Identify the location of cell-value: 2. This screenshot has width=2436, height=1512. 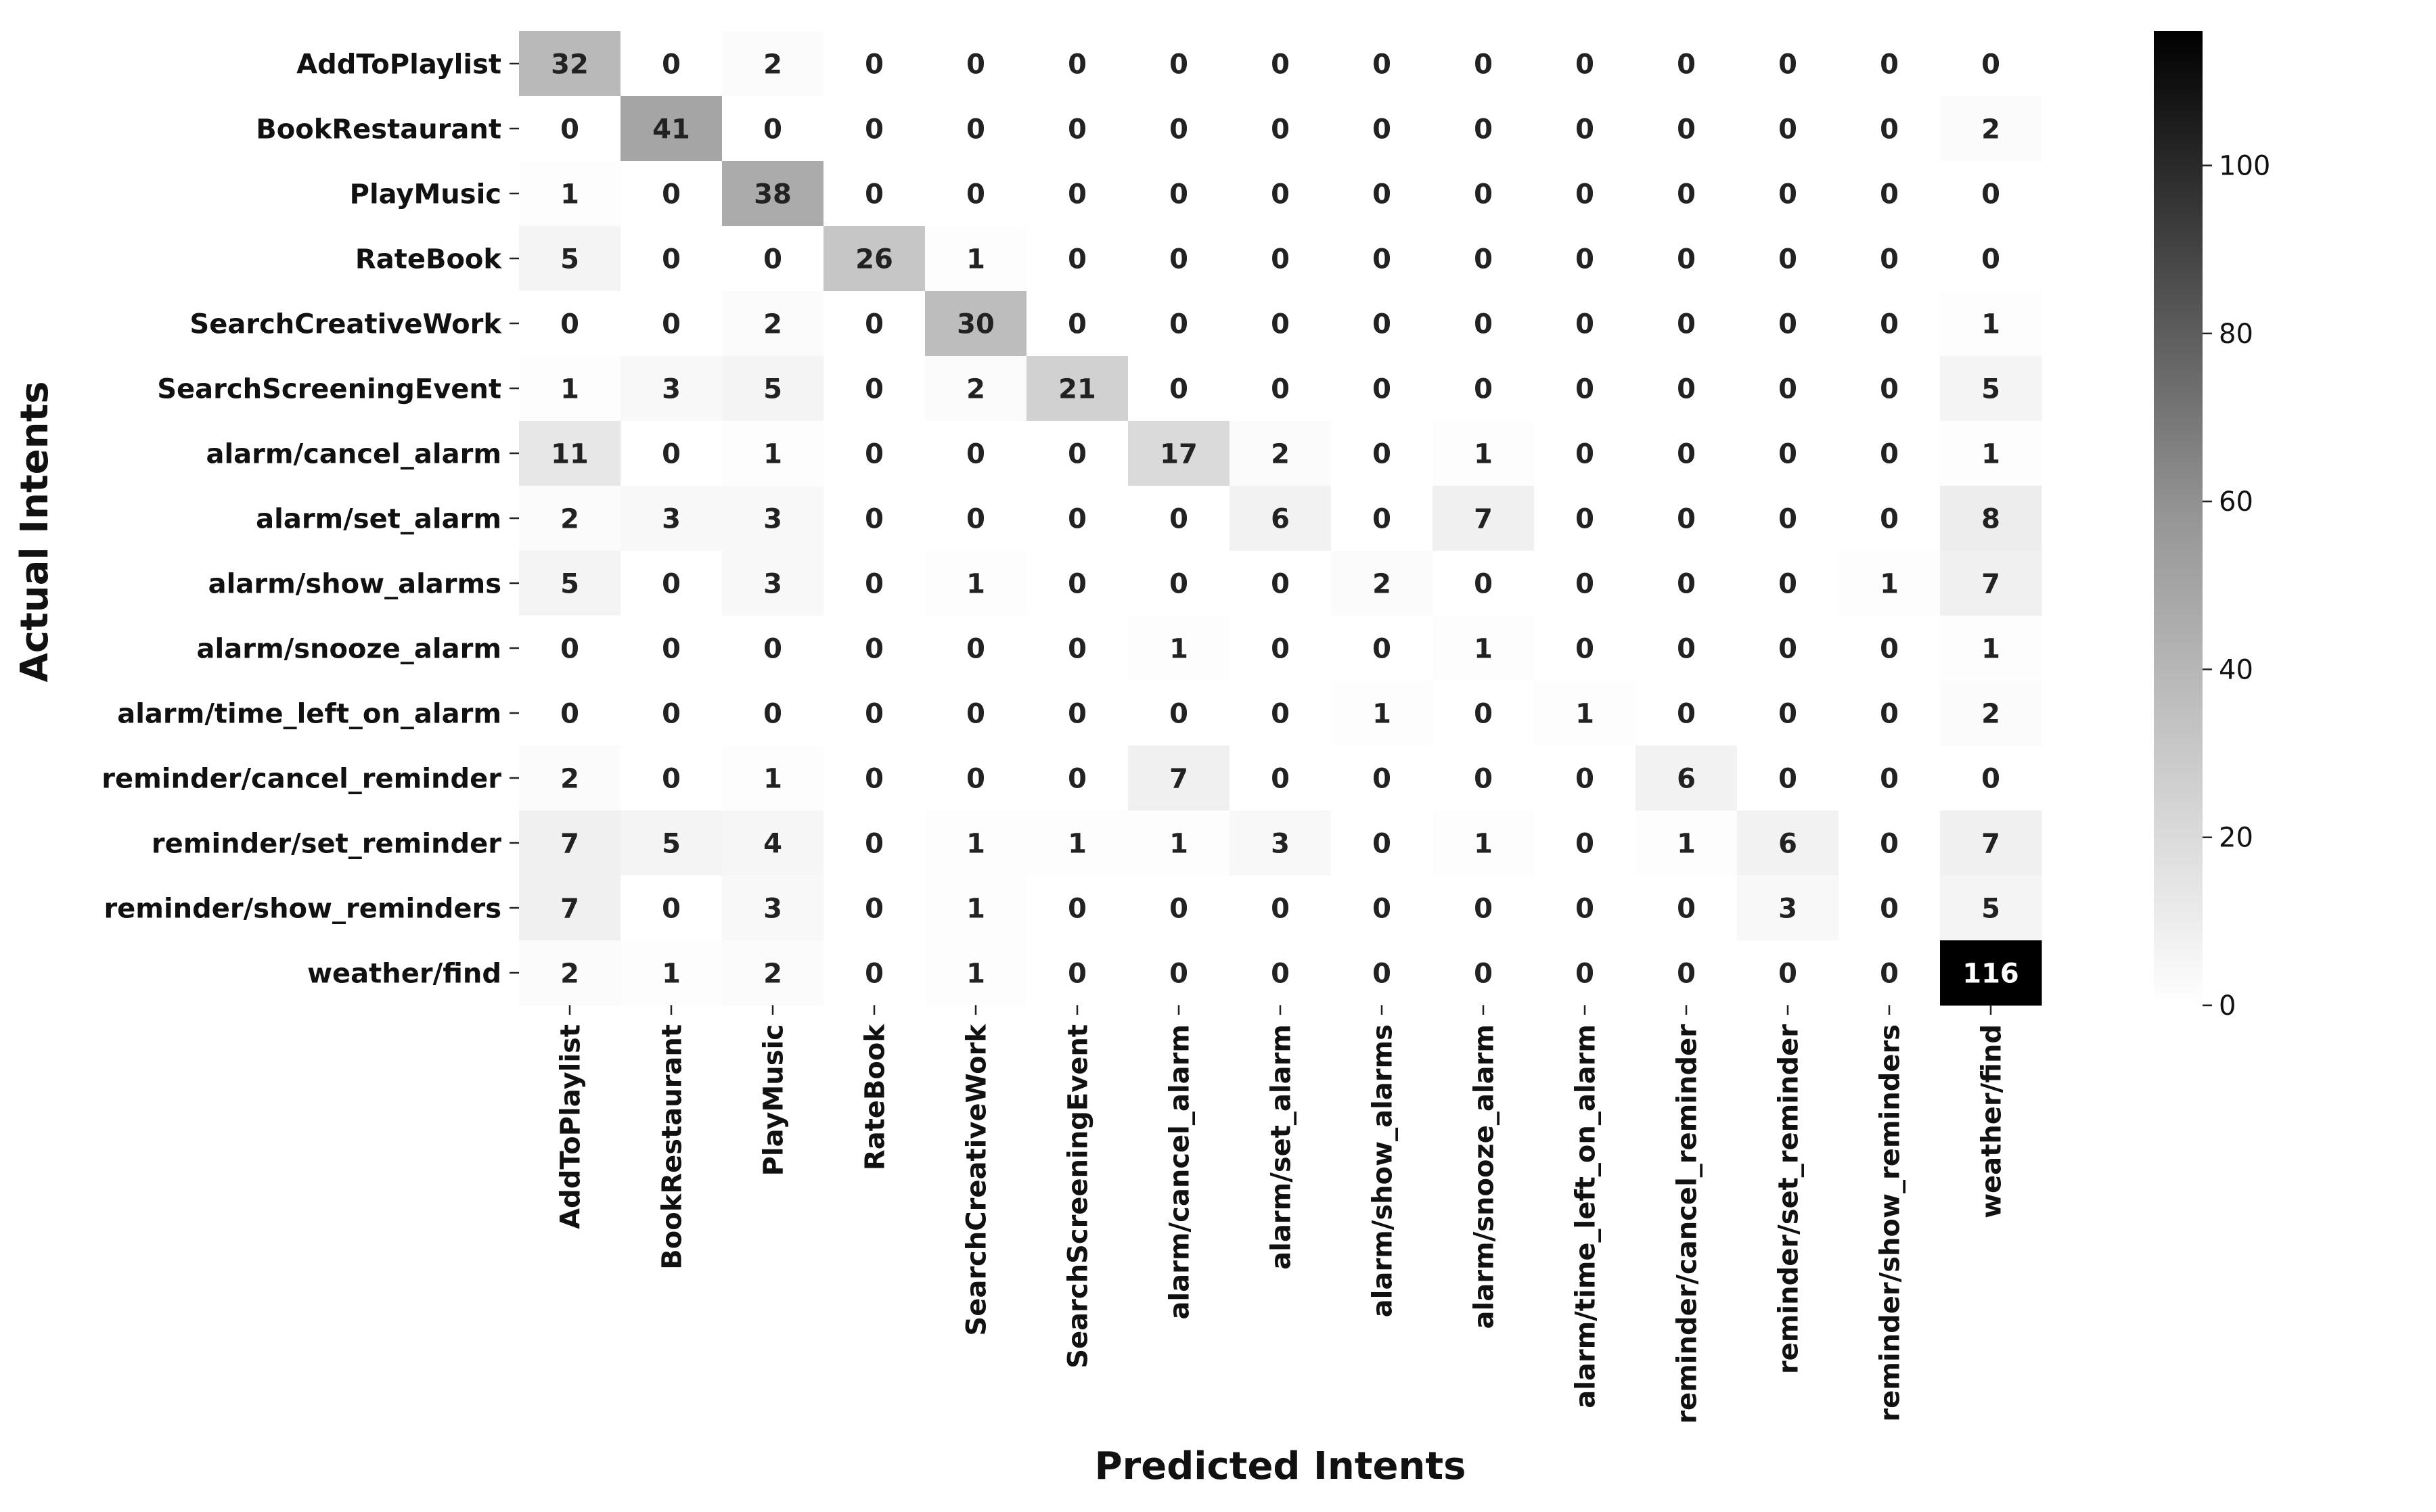
(569, 519).